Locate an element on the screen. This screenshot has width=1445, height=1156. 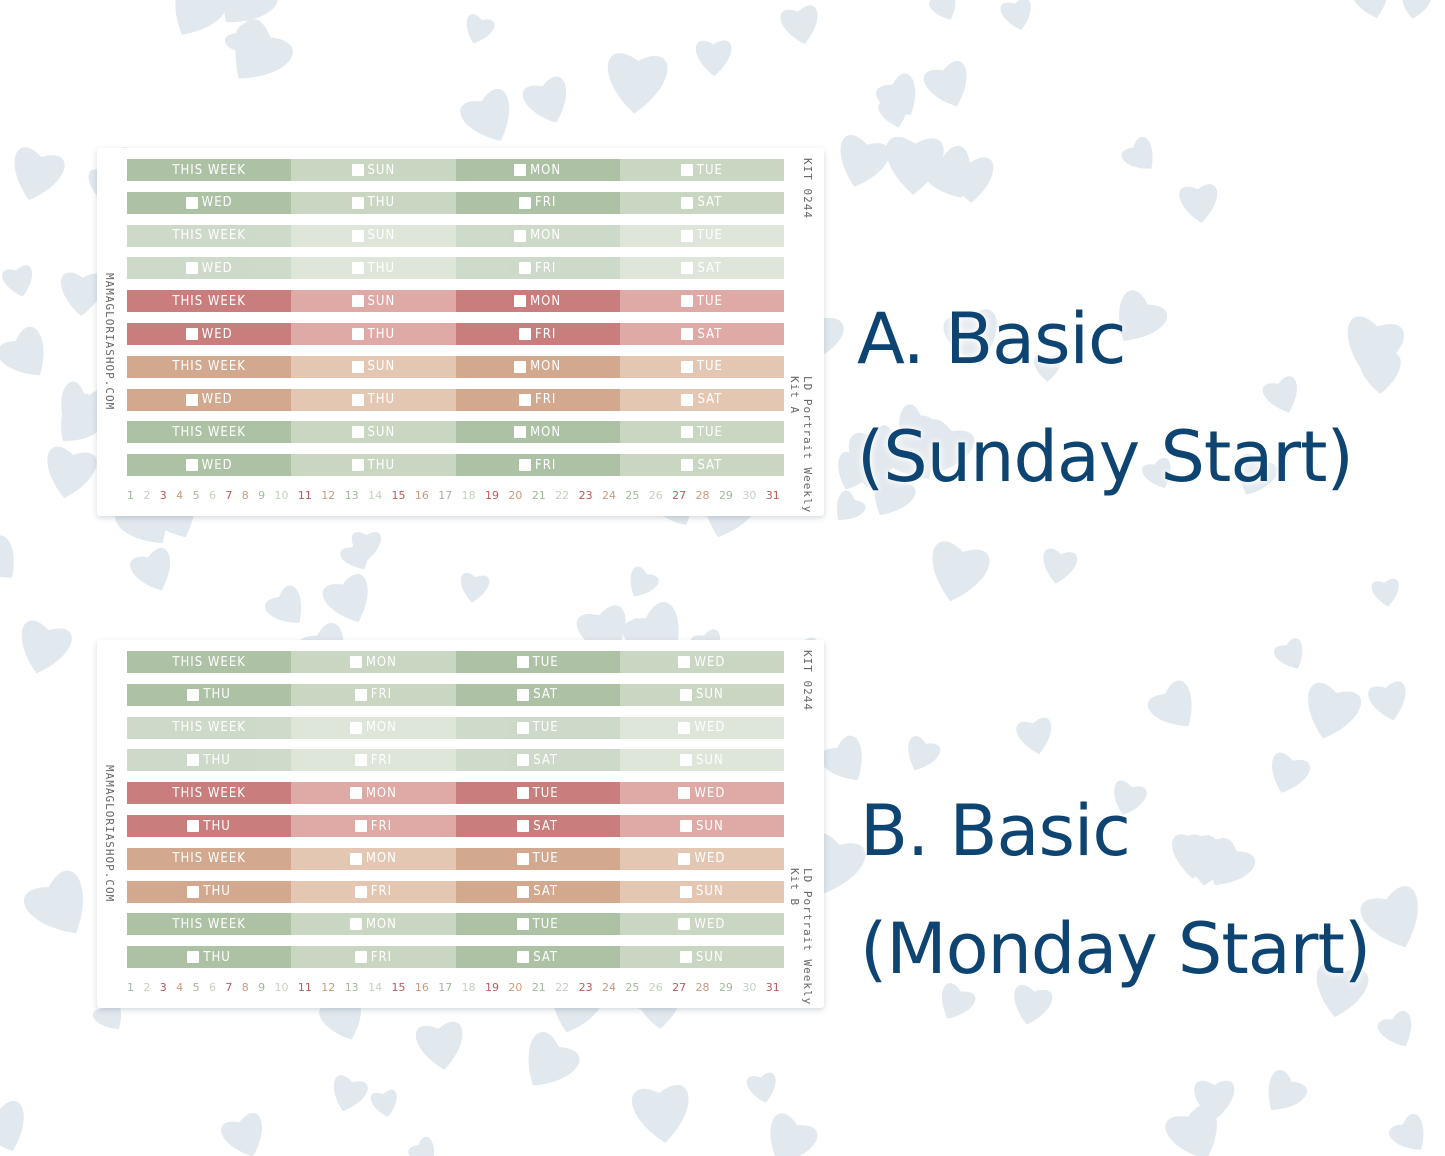
date-number: 27 is located at coordinates (679, 987).